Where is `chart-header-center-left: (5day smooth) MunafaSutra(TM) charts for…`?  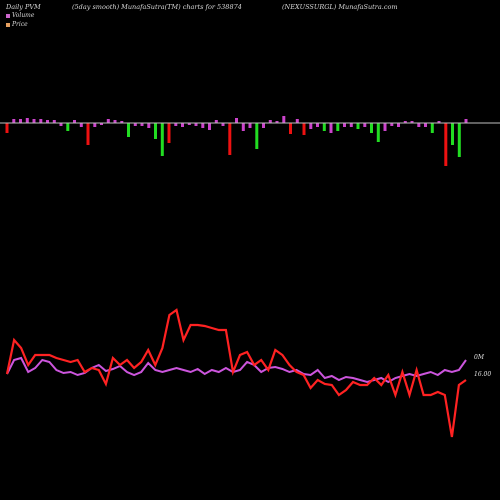 chart-header-center-left: (5day smooth) MunafaSutra(TM) charts for… is located at coordinates (157, 7).